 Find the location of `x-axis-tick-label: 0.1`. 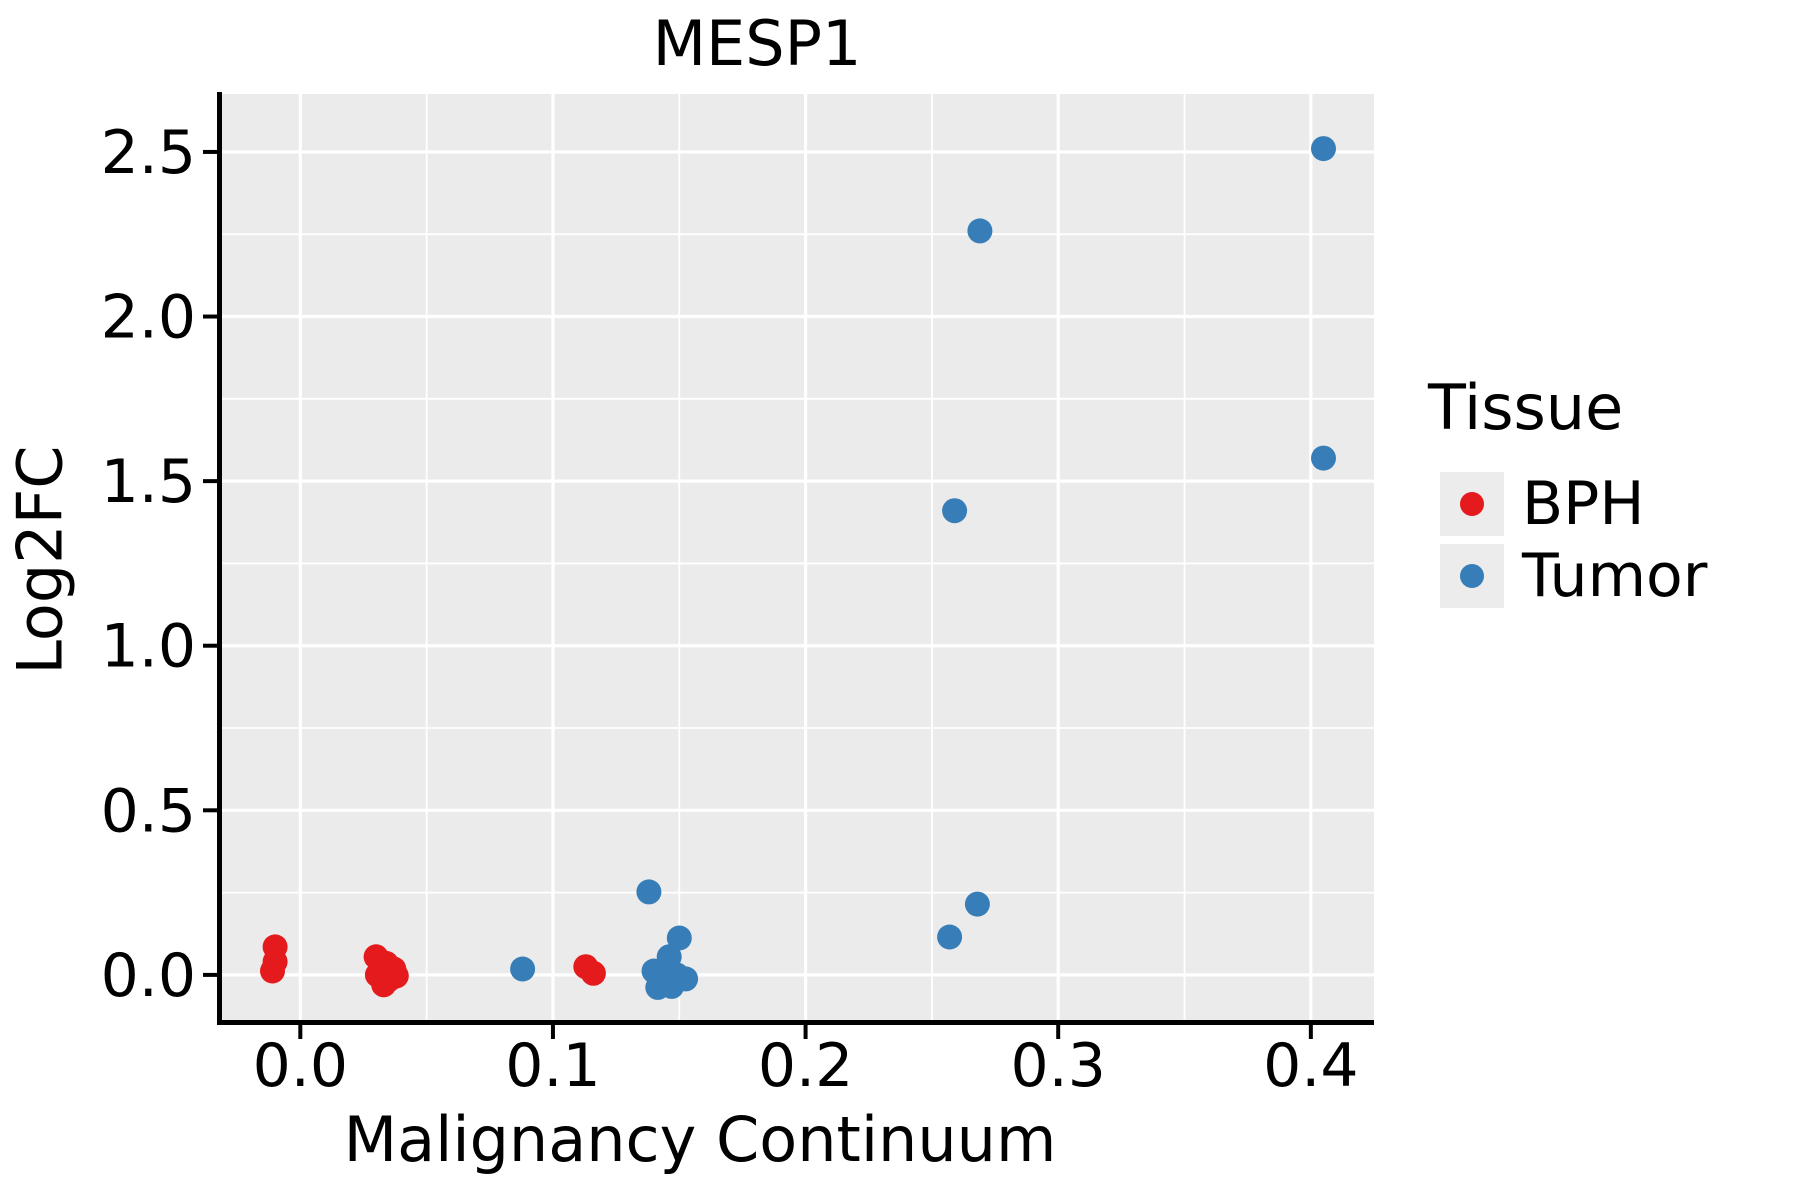

x-axis-tick-label: 0.1 is located at coordinates (552, 1066).